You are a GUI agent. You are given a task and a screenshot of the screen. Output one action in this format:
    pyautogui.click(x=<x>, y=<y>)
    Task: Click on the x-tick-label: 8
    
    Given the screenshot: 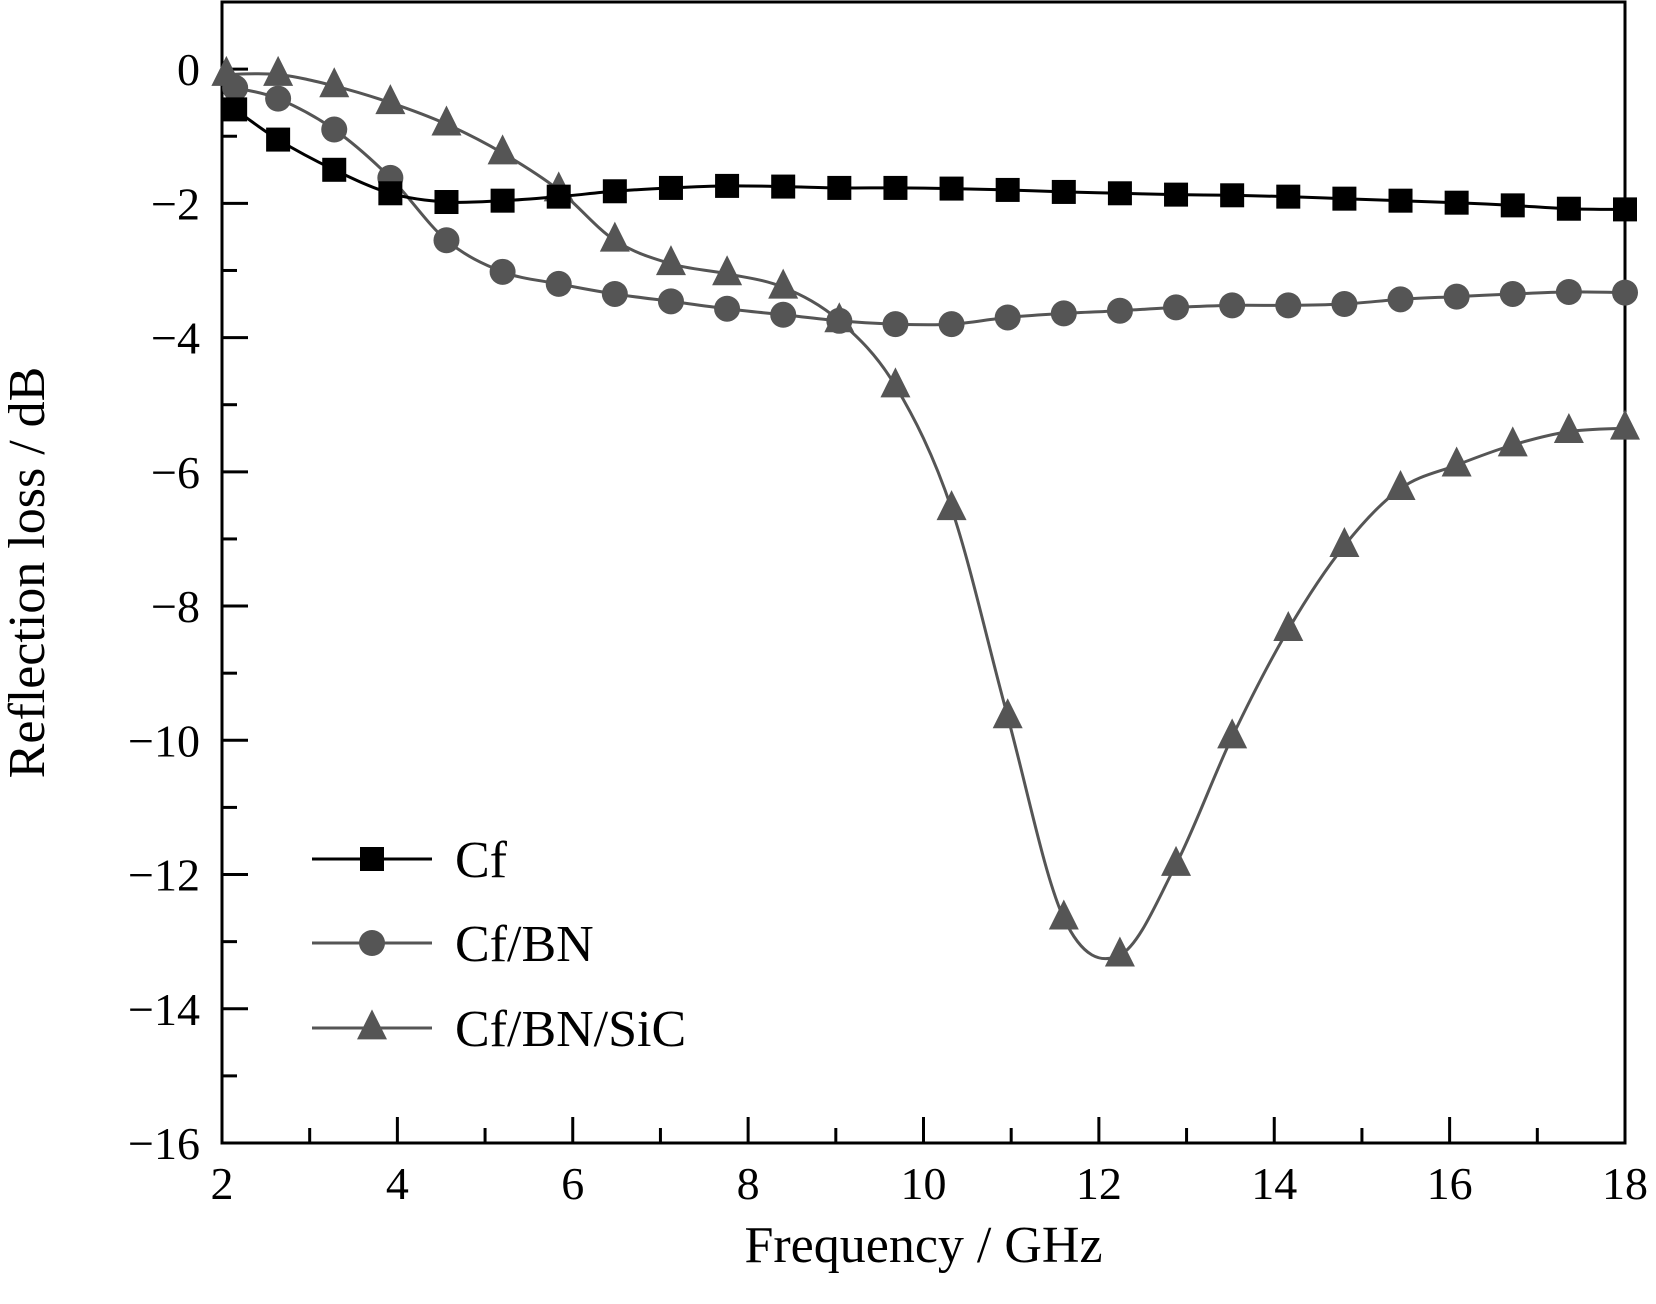 What is the action you would take?
    pyautogui.click(x=748, y=1183)
    